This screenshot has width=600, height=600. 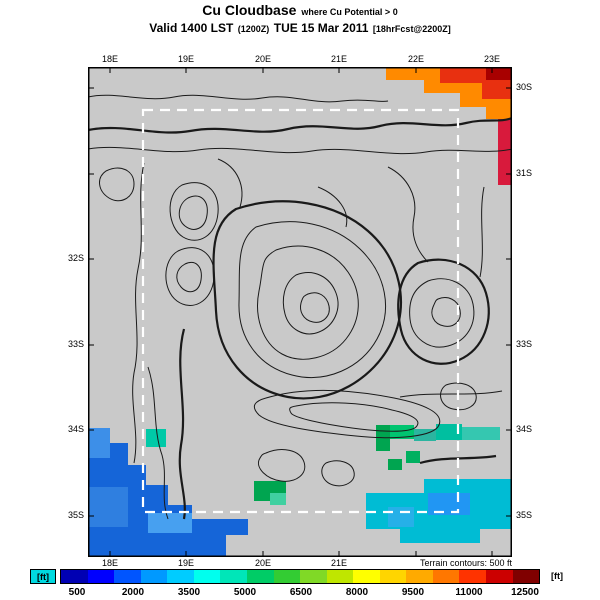 I want to click on axis-label-bottom-20e: 20E, so click(x=263, y=563).